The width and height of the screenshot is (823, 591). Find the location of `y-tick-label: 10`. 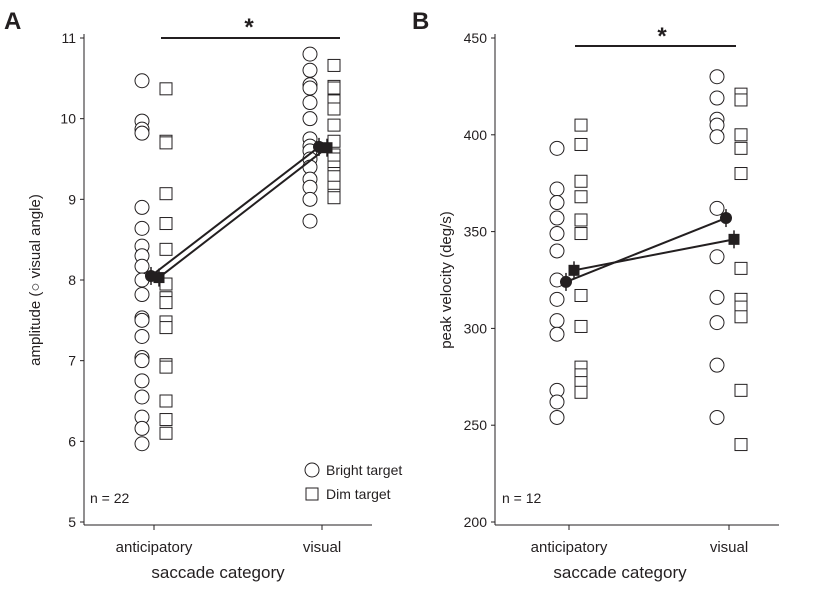

y-tick-label: 10 is located at coordinates (68, 119).